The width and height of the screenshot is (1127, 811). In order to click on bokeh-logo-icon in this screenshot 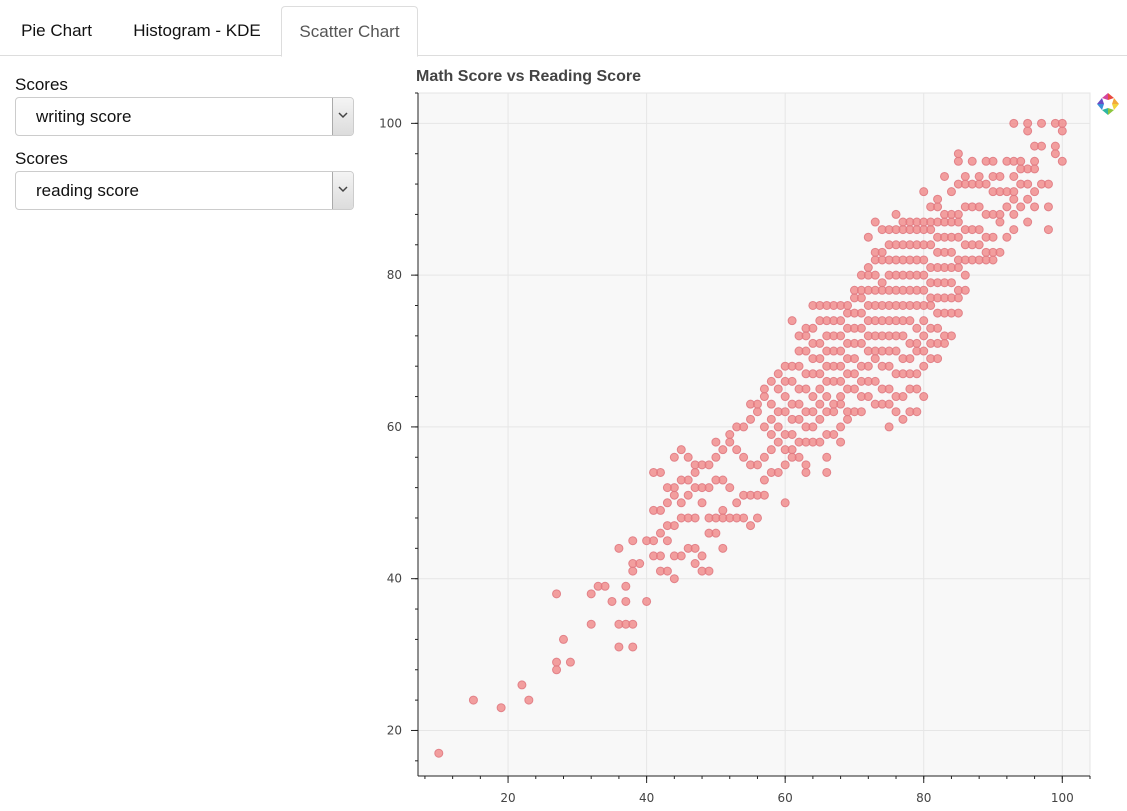, I will do `click(1108, 104)`.